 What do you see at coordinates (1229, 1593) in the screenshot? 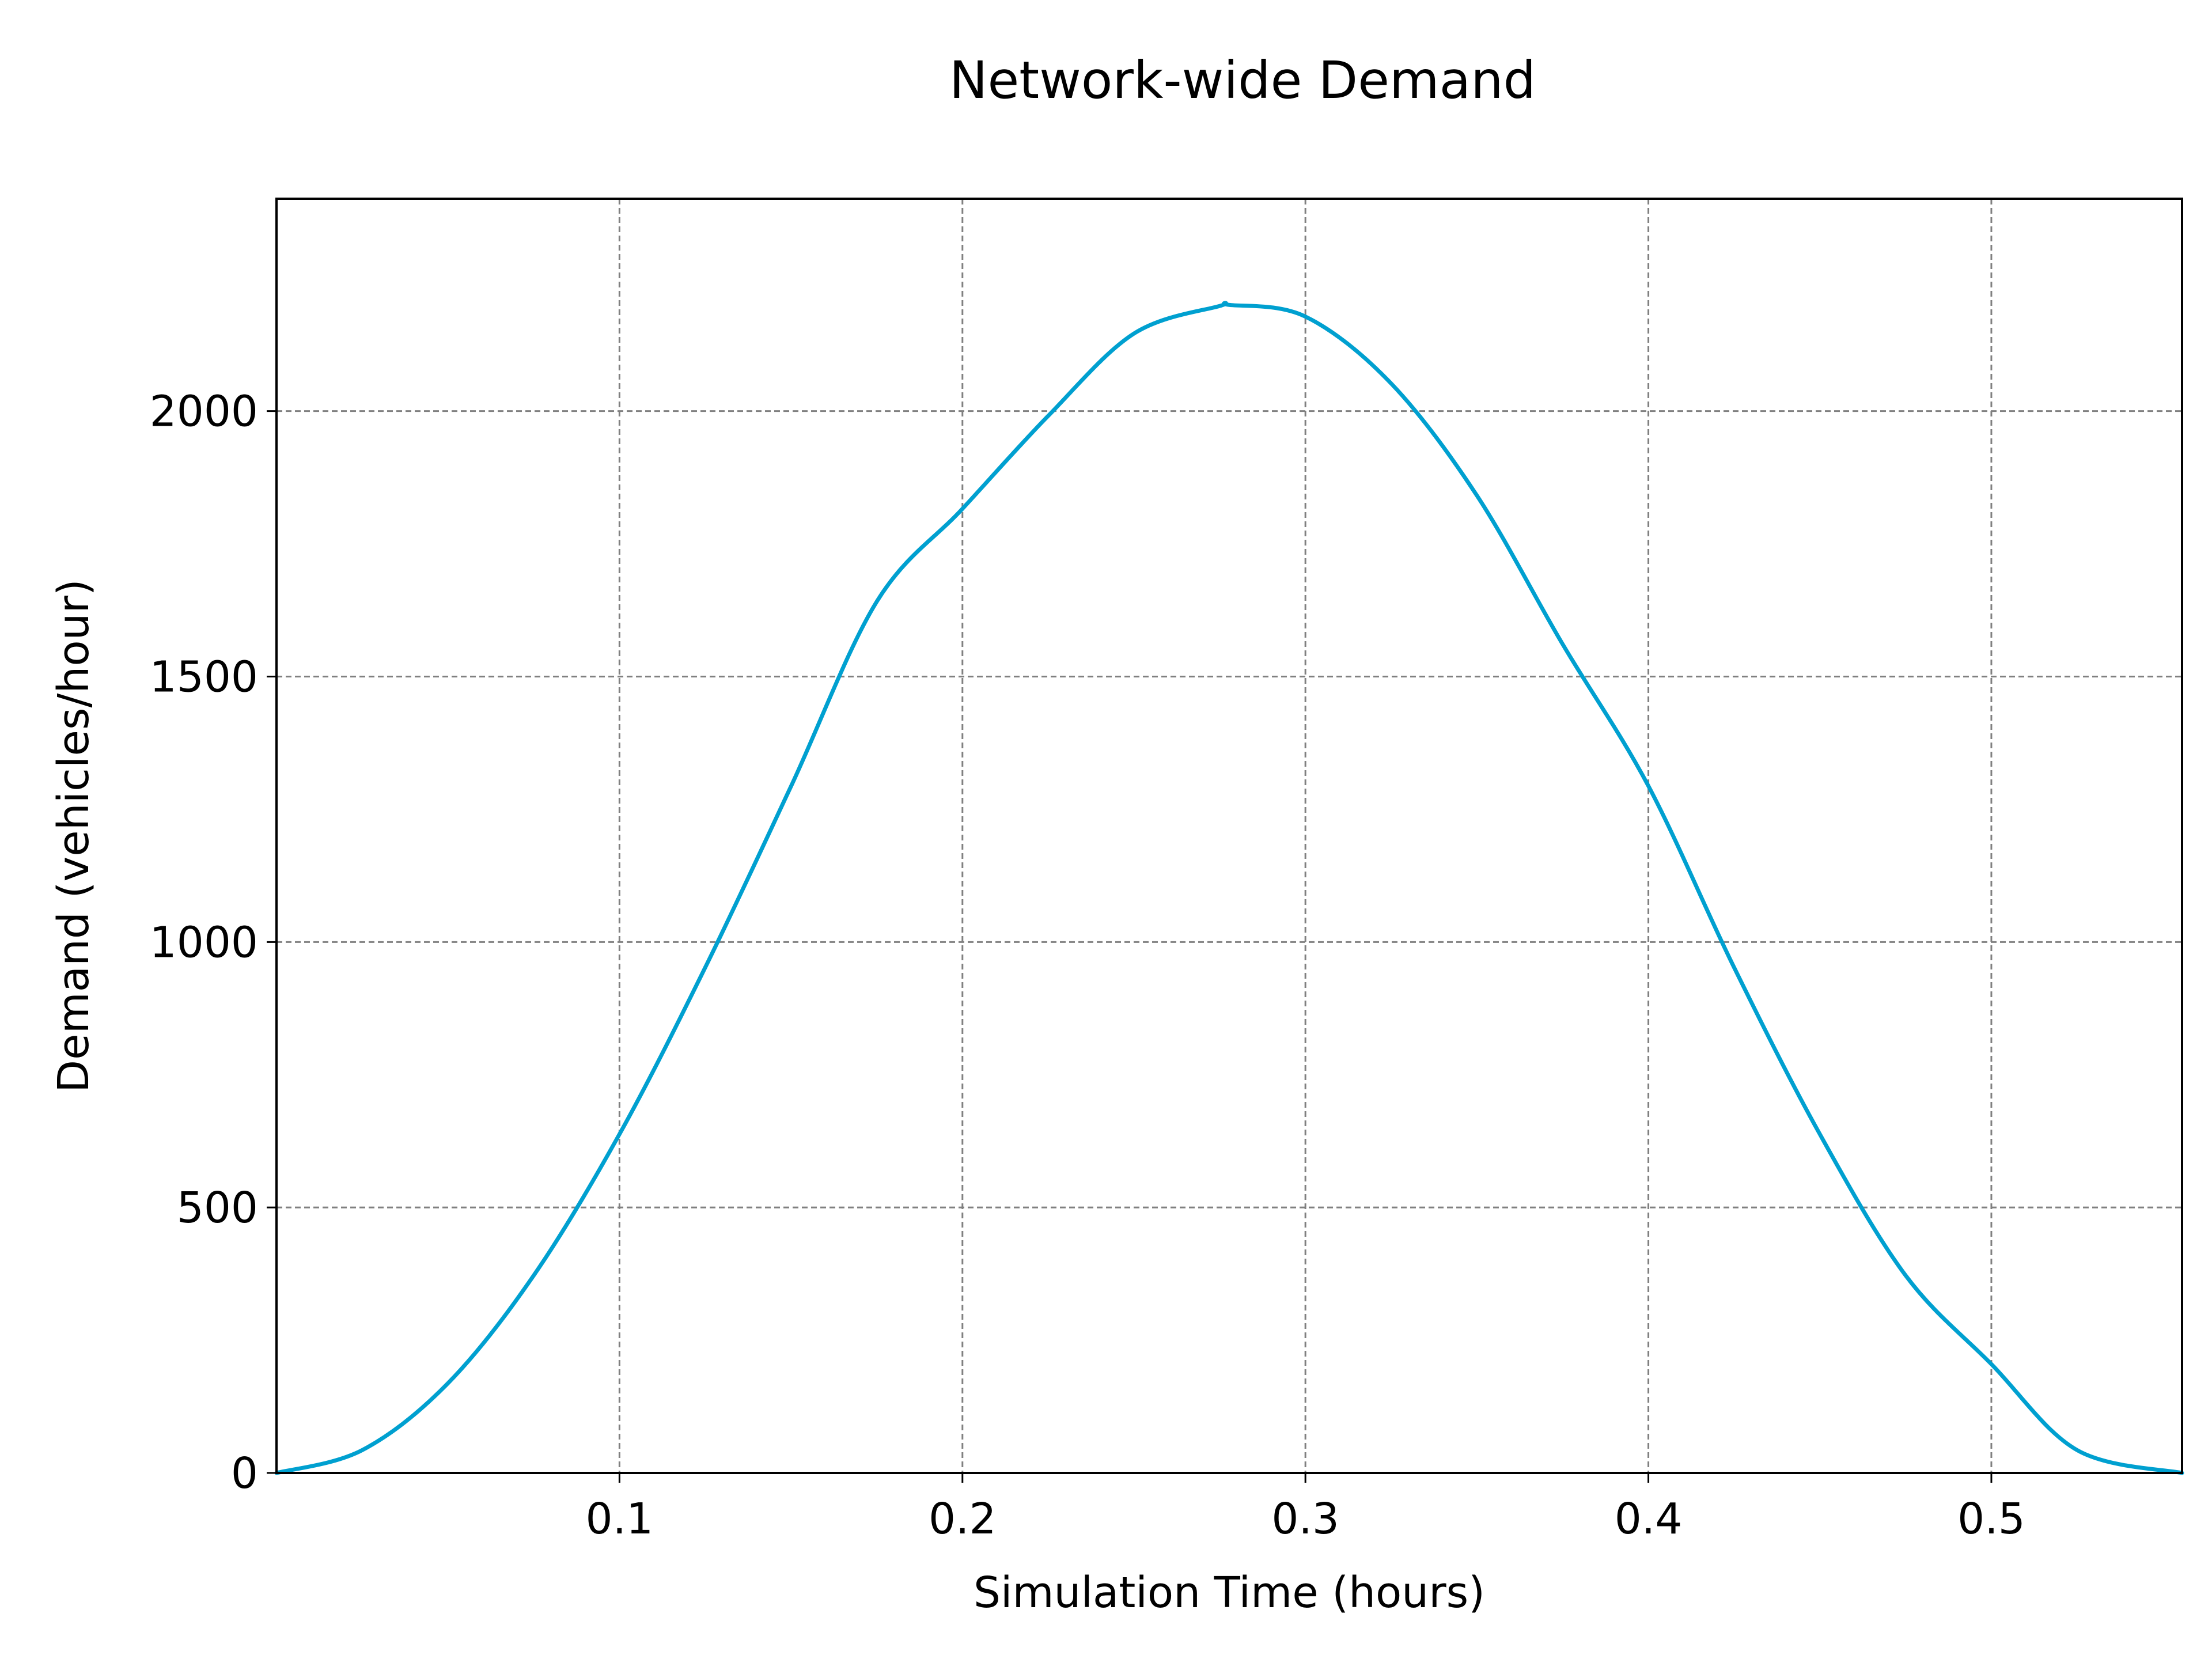
I see `x-axis-label: Simulation Time (hours)` at bounding box center [1229, 1593].